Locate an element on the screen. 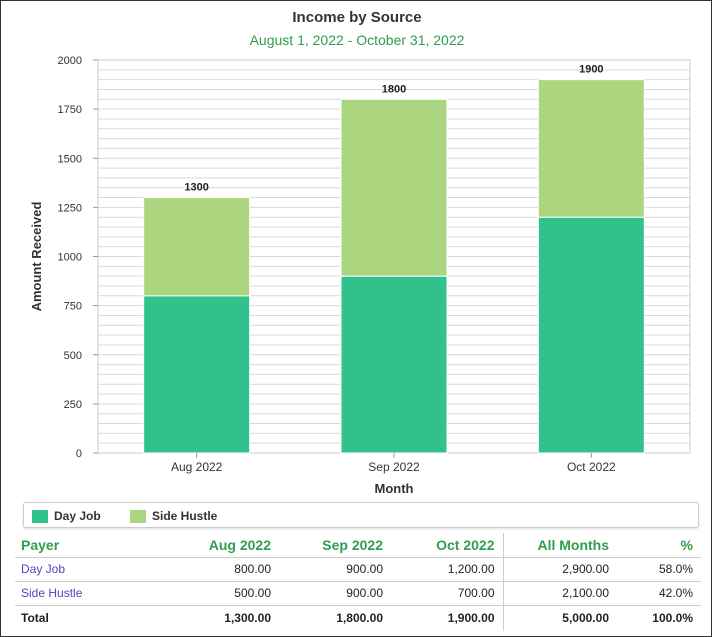  column-header-aug: Aug 2022 is located at coordinates (207, 545).